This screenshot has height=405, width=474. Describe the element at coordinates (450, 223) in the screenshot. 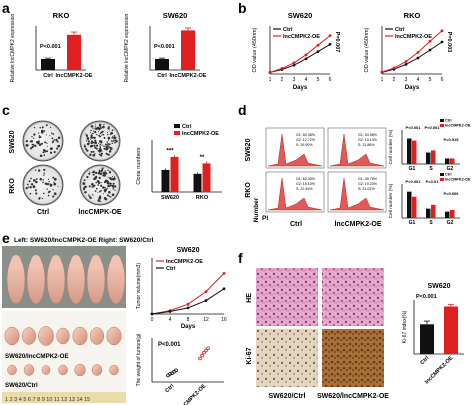

I see `tick-label: G2` at that location.